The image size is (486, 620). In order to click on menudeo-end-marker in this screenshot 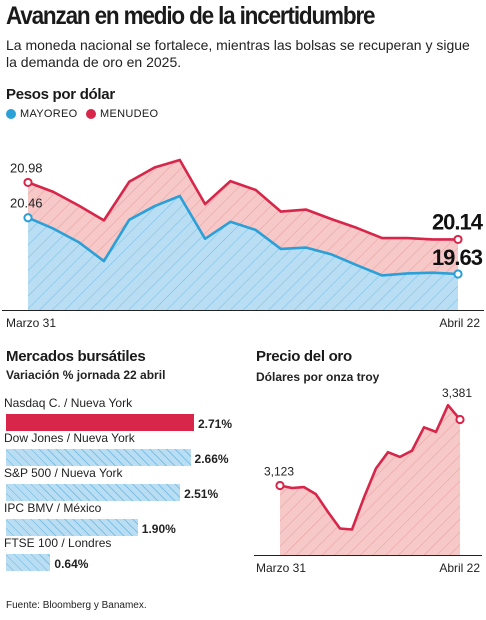, I will do `click(458, 239)`.